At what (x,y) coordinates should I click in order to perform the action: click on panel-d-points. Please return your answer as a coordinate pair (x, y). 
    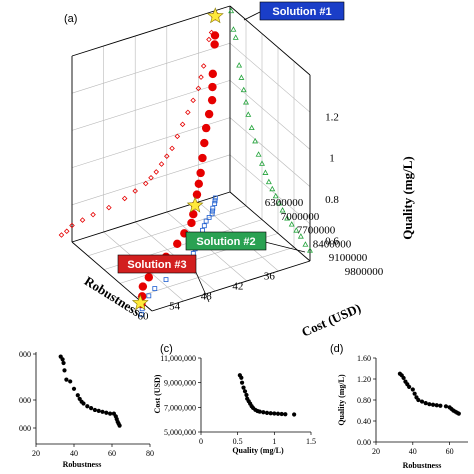
    Looking at the image, I should click on (429, 393).